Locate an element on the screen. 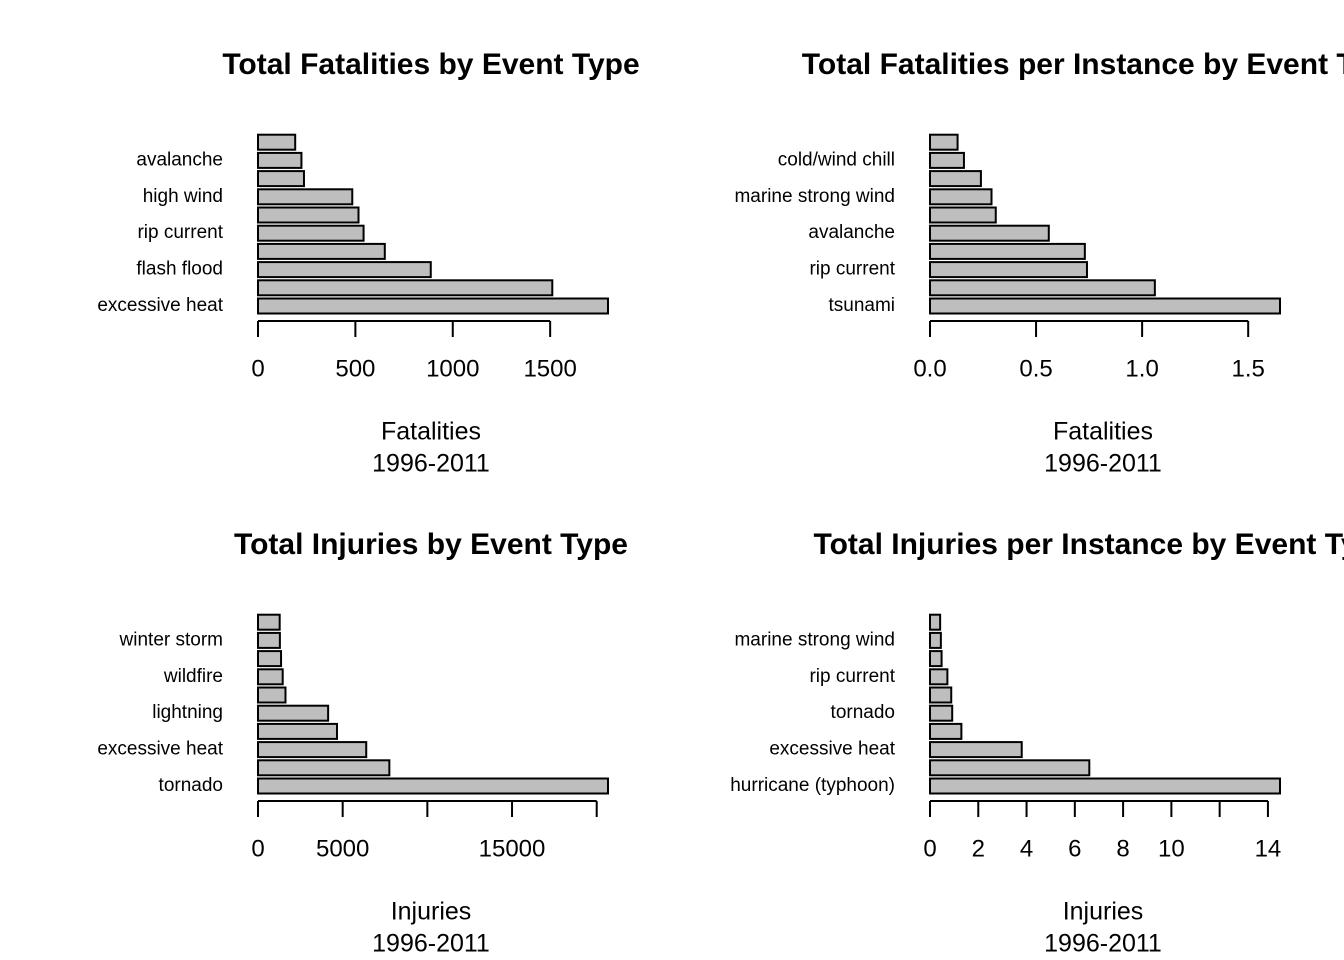 This screenshot has width=1344, height=960. category-label: high wind is located at coordinates (183, 196).